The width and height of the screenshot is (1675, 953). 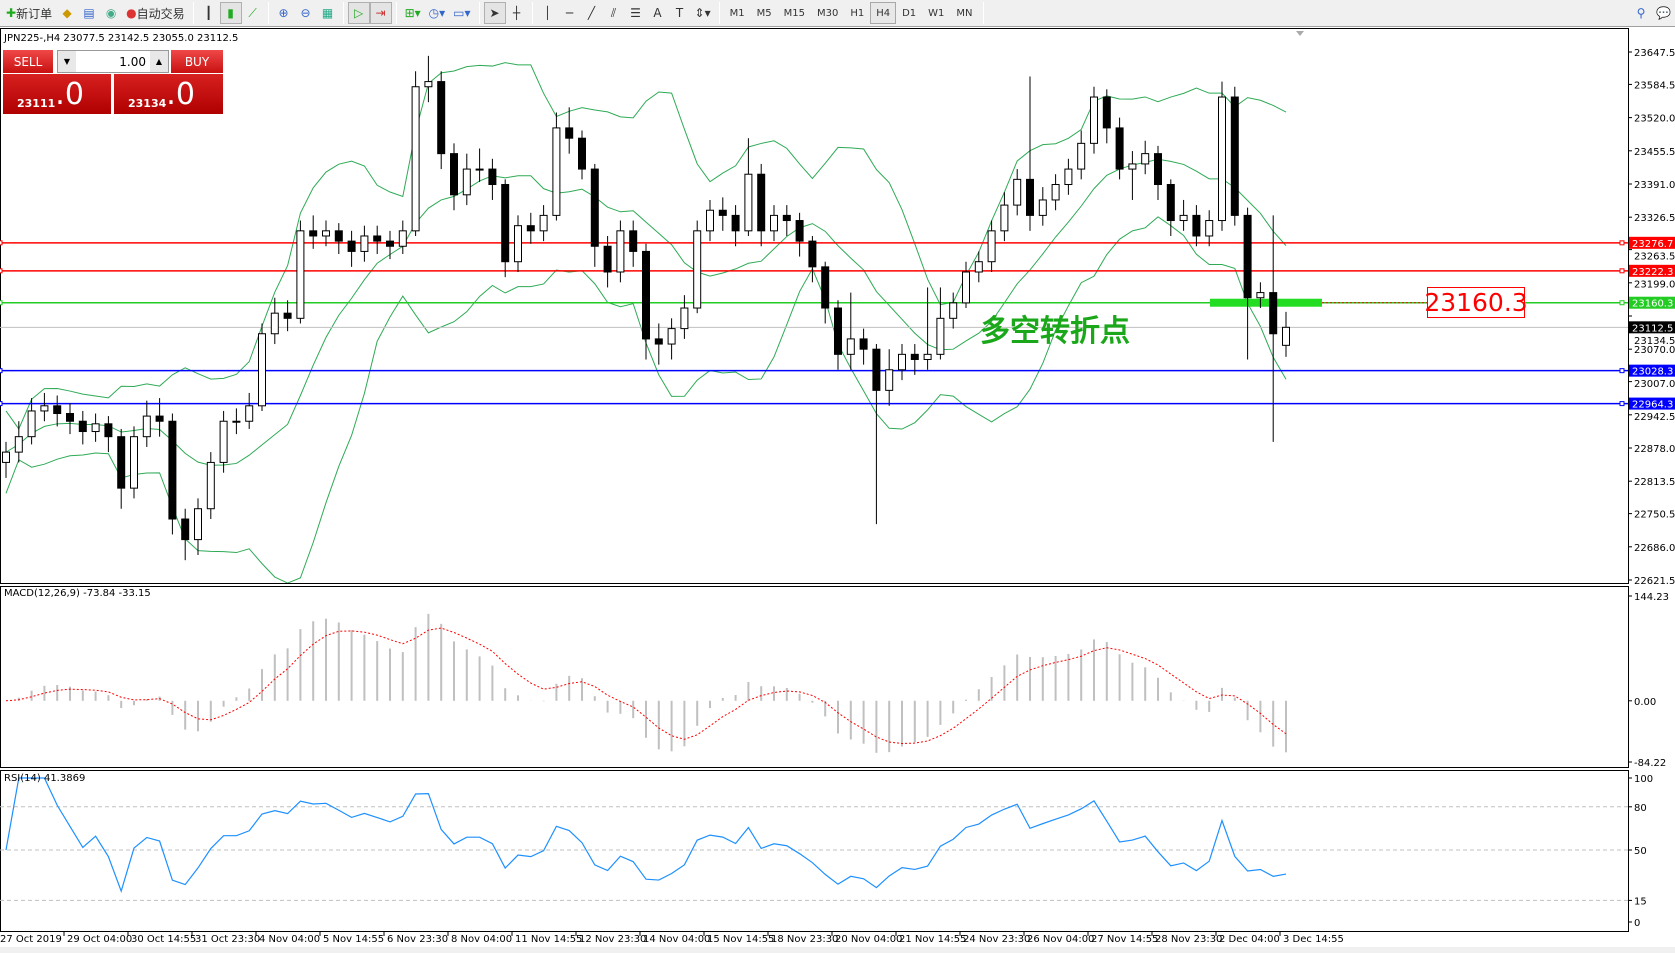 I want to click on sell-button: SELL, so click(x=28, y=61).